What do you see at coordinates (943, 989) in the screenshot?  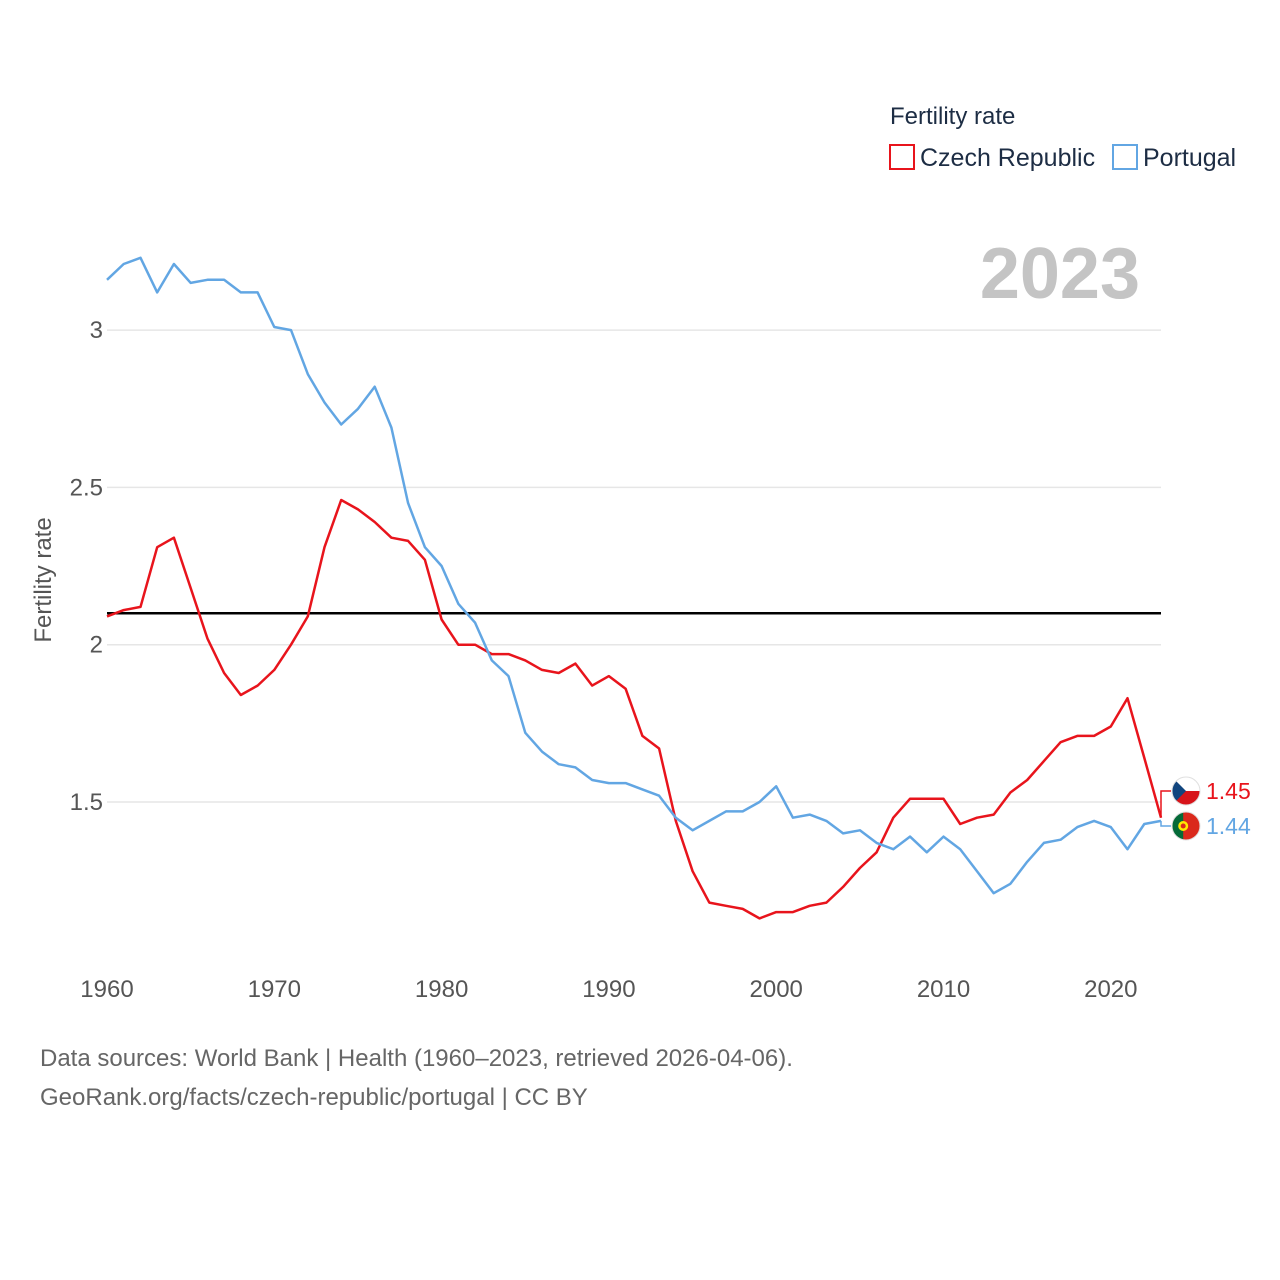 I see `x-tick-label: 2010` at bounding box center [943, 989].